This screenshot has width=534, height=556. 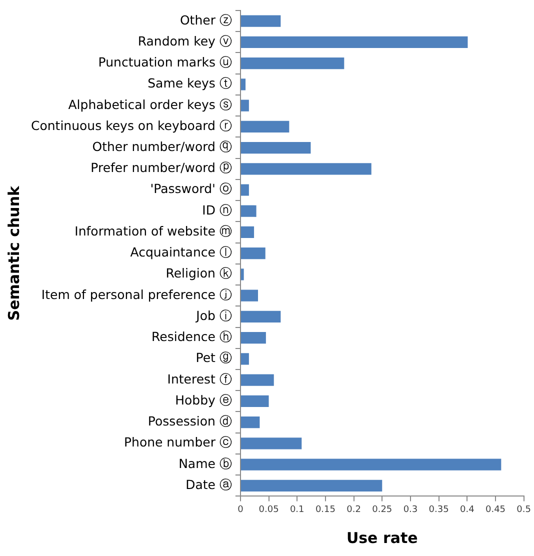 I want to click on x-axis-title: Use rate, so click(x=382, y=537).